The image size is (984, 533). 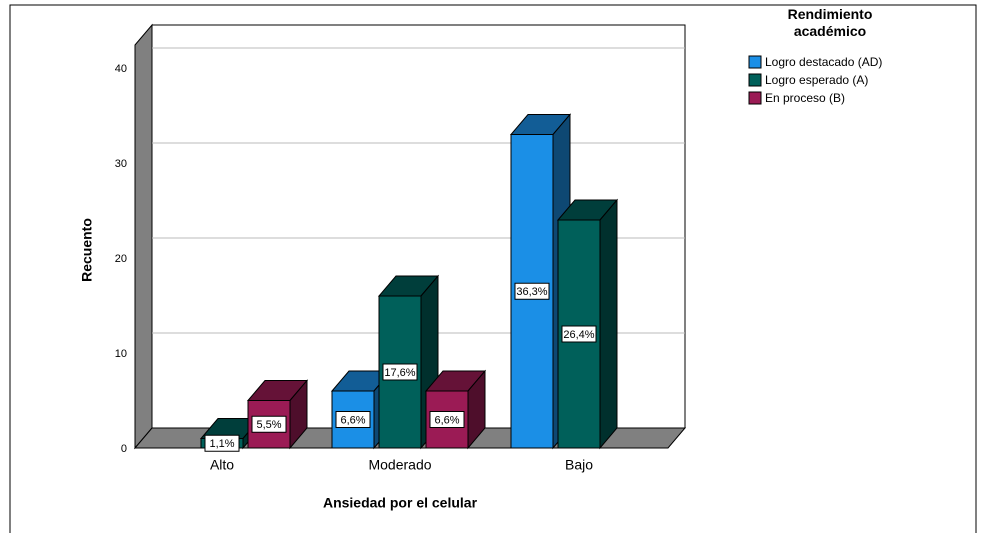 I want to click on x-tick-label: Moderado, so click(x=399, y=465).